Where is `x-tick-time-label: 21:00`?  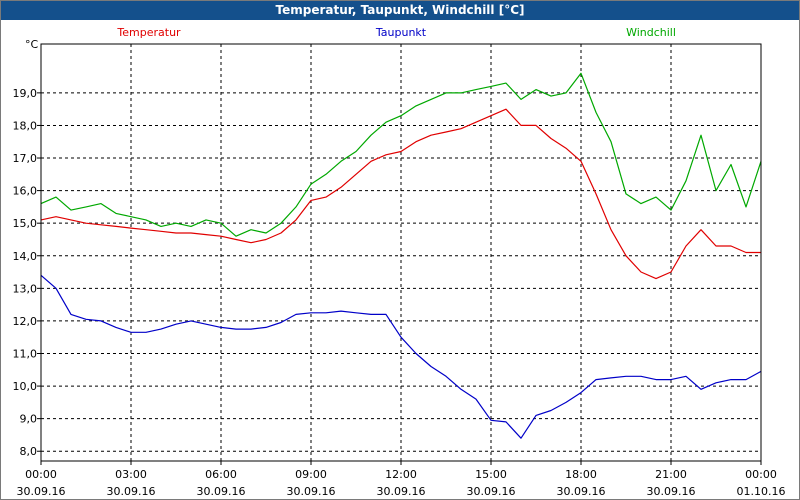
x-tick-time-label: 21:00 is located at coordinates (671, 474).